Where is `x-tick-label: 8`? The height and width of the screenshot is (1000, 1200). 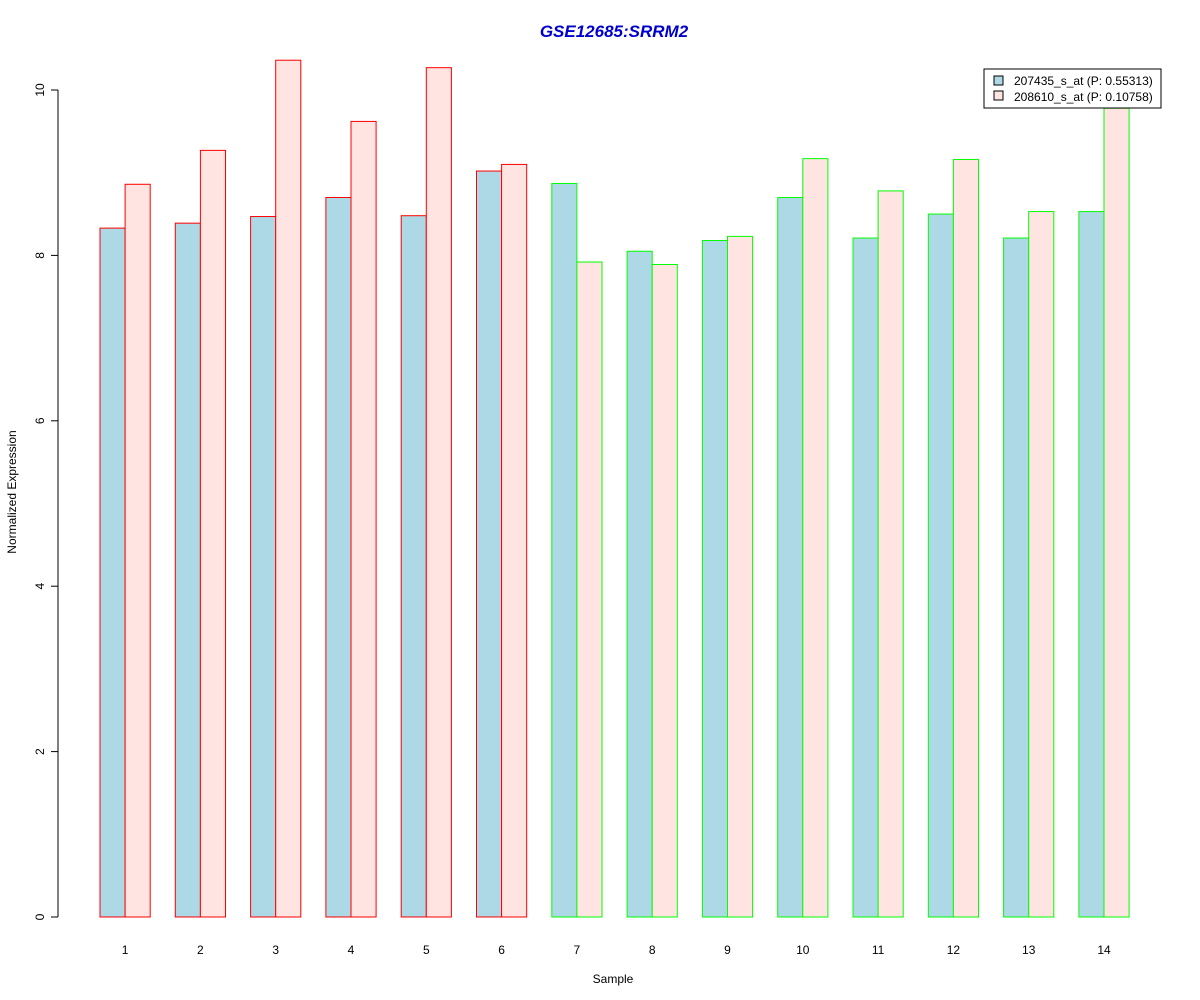
x-tick-label: 8 is located at coordinates (652, 950).